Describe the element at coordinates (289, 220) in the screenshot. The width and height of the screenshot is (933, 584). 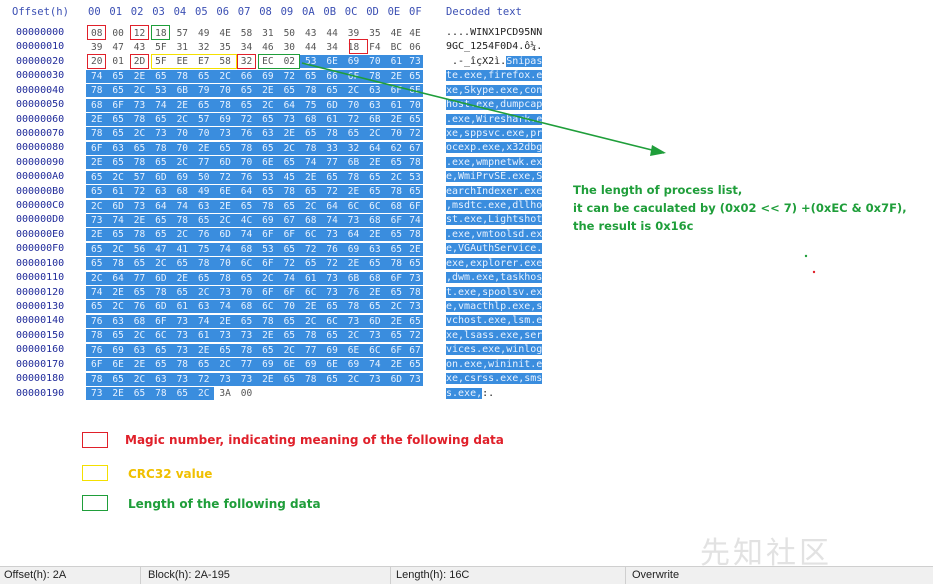
I see `hex-byte: 67` at that location.